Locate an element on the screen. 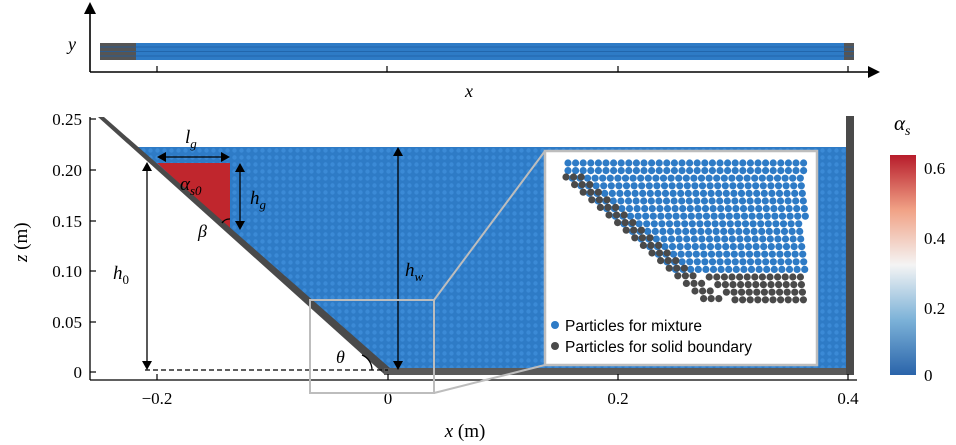 This screenshot has height=445, width=956. hg-arrow-bottom is located at coordinates (240, 225).